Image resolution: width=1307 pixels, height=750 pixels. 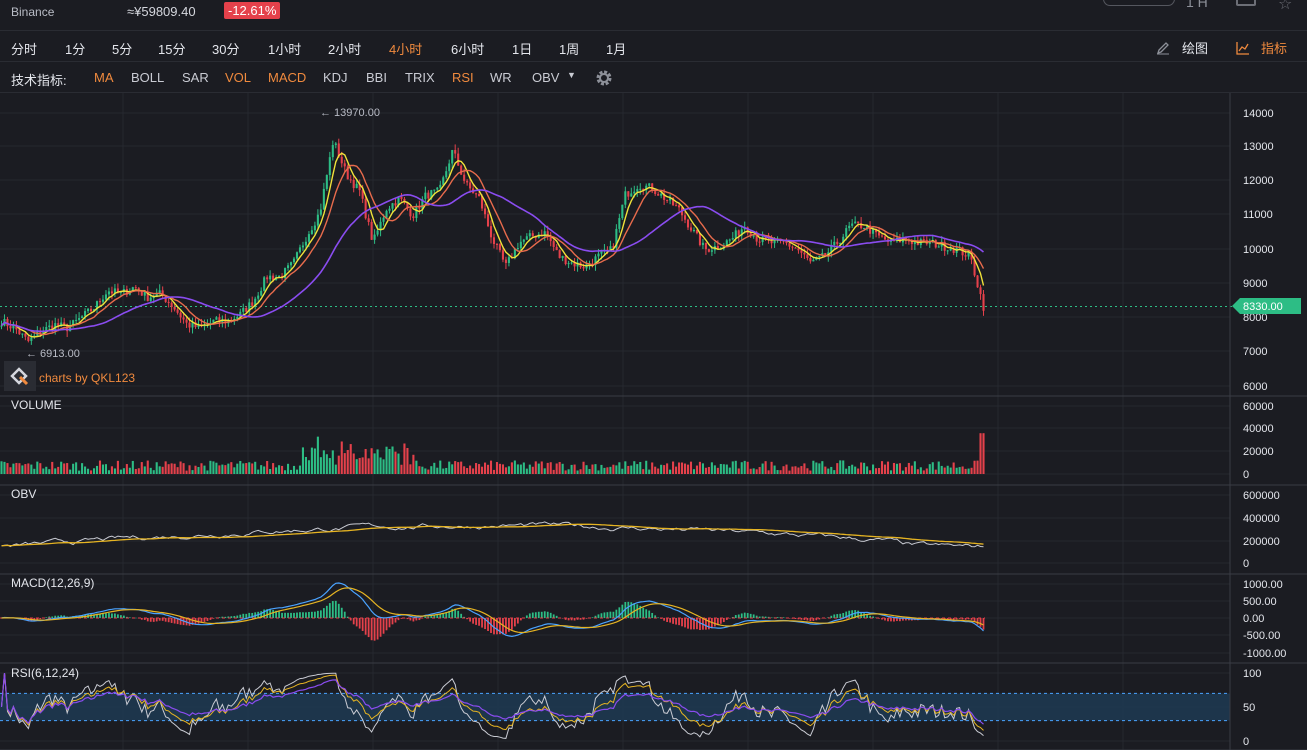 I want to click on indicator-wr: WR, so click(x=501, y=77).